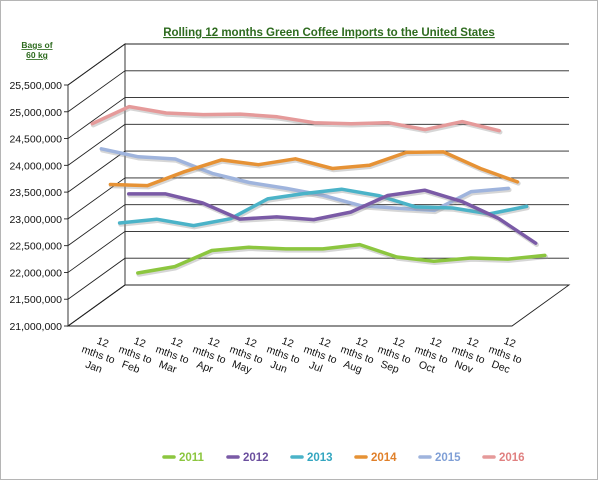 This screenshot has height=480, width=598. Describe the element at coordinates (343, 458) in the screenshot. I see `legend: 2011 2012 2013 2014 2015 2016` at that location.